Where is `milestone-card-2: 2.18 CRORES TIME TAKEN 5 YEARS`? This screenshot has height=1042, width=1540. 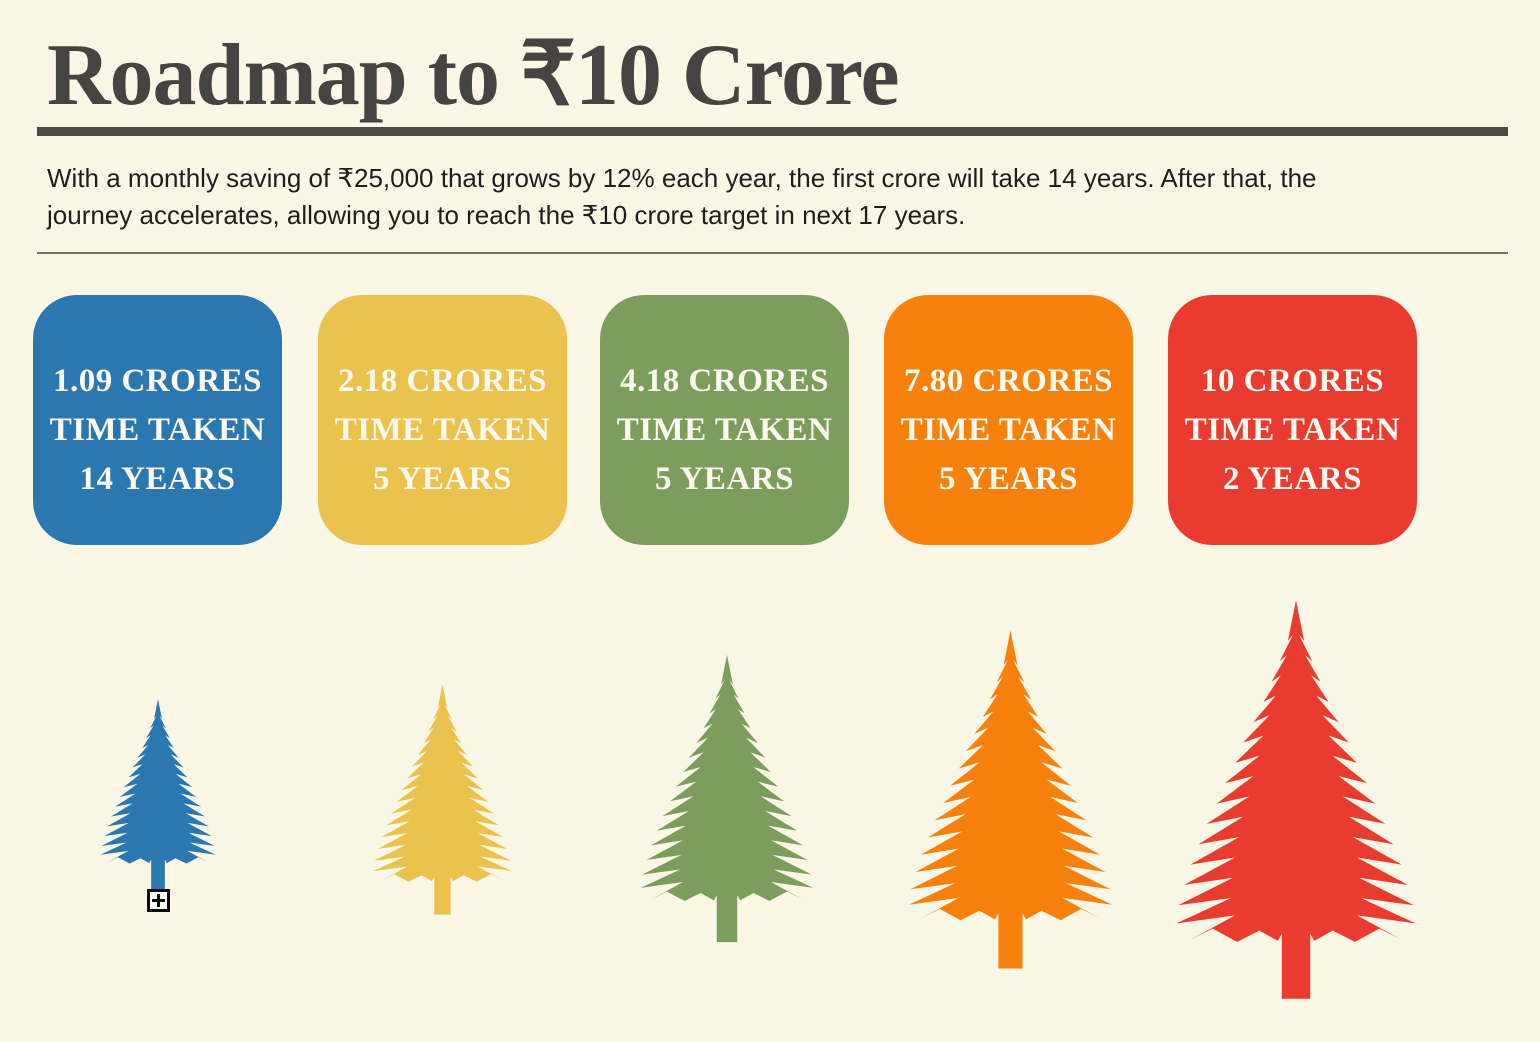 milestone-card-2: 2.18 CRORES TIME TAKEN 5 YEARS is located at coordinates (442, 420).